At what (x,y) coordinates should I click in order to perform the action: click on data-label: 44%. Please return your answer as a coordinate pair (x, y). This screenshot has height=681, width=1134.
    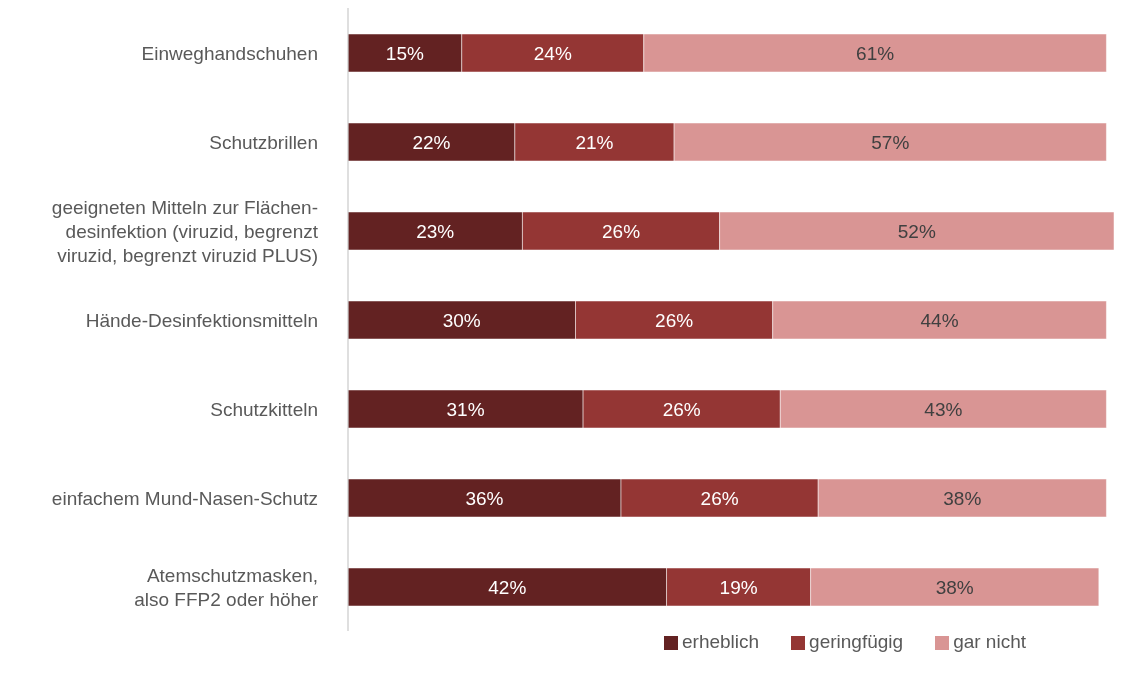
    Looking at the image, I should click on (939, 320).